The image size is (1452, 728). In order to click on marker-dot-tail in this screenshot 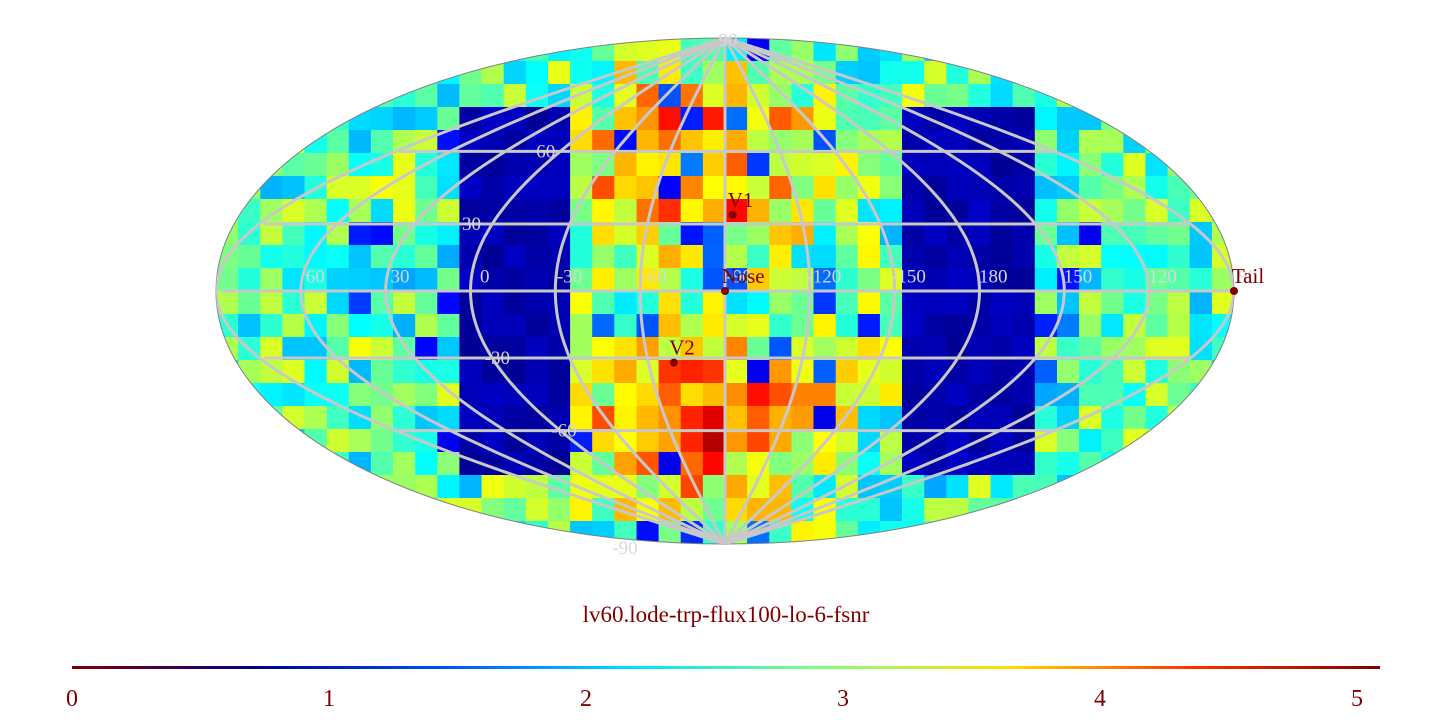, I will do `click(1234, 291)`.